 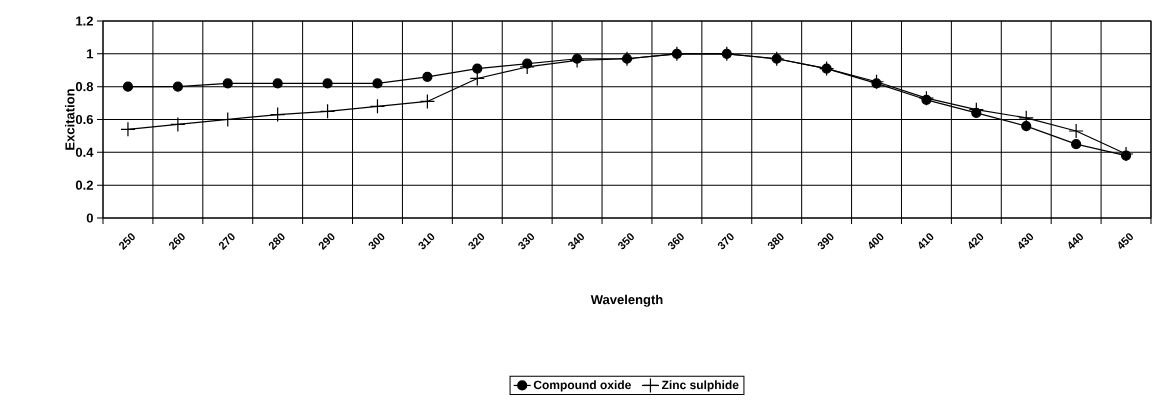 I want to click on x-tick-label: 450, so click(x=1125, y=241).